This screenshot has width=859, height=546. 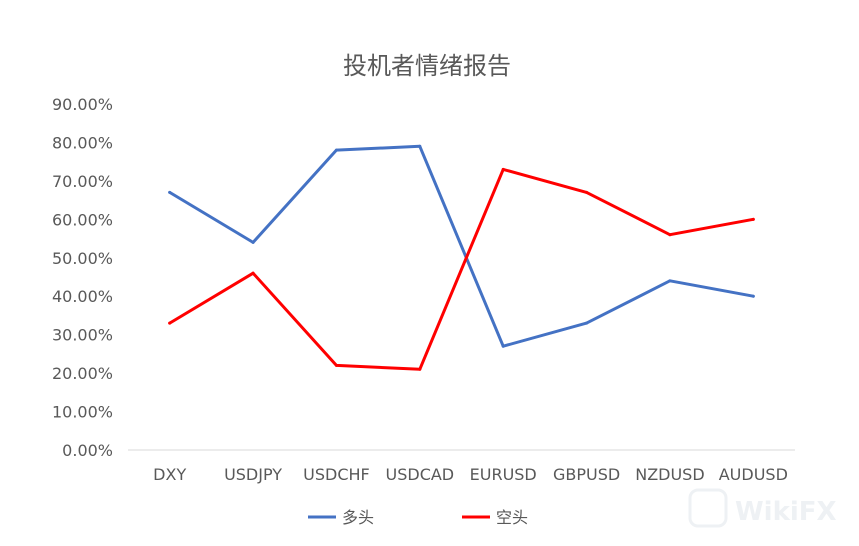 What do you see at coordinates (512, 517) in the screenshot?
I see `legend-label: 空头` at bounding box center [512, 517].